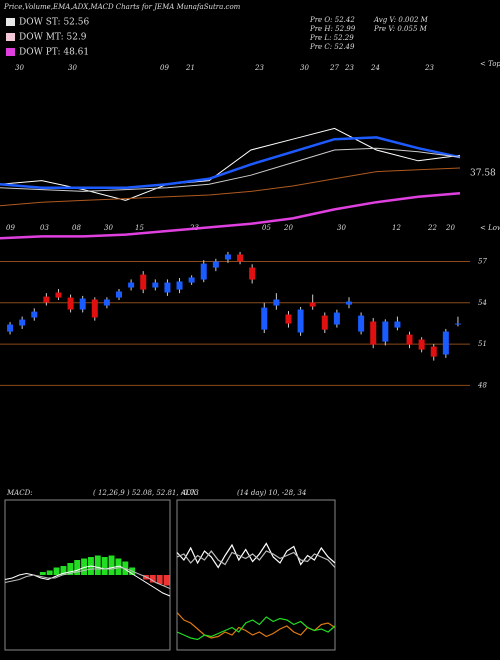 The height and width of the screenshot is (660, 500). Describe the element at coordinates (490, 228) in the screenshot. I see `lows-label: < Lows` at that location.